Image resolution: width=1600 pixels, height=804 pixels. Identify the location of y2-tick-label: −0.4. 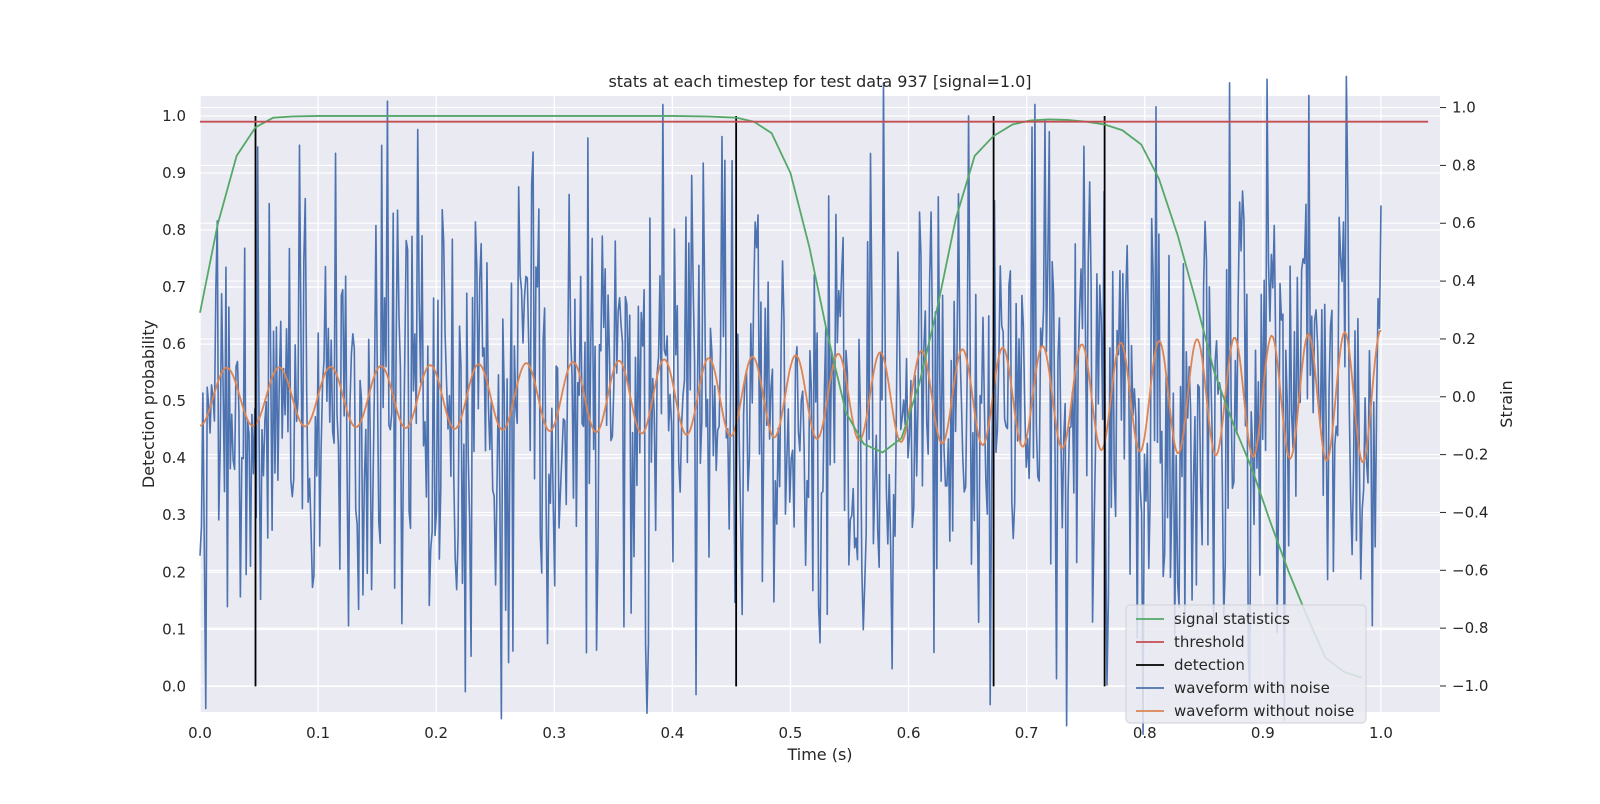
(1470, 512).